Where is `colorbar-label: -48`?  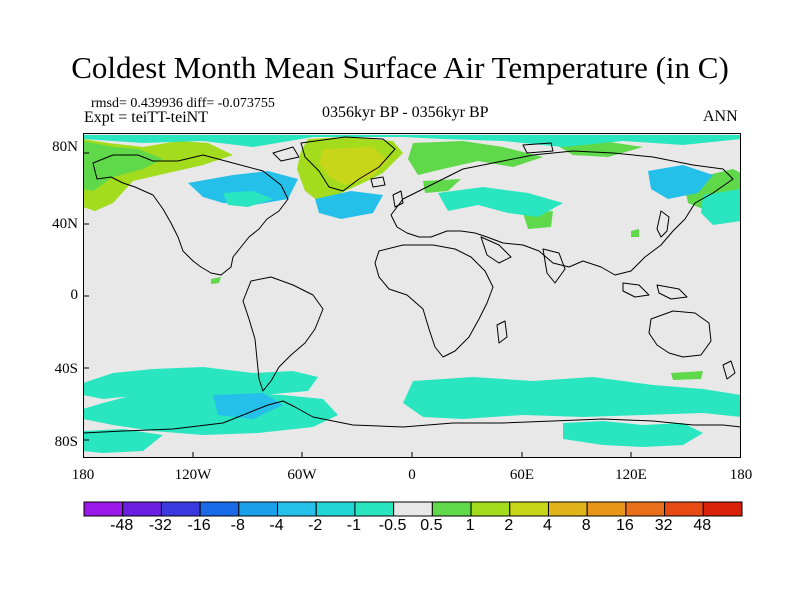
colorbar-label: -48 is located at coordinates (122, 525).